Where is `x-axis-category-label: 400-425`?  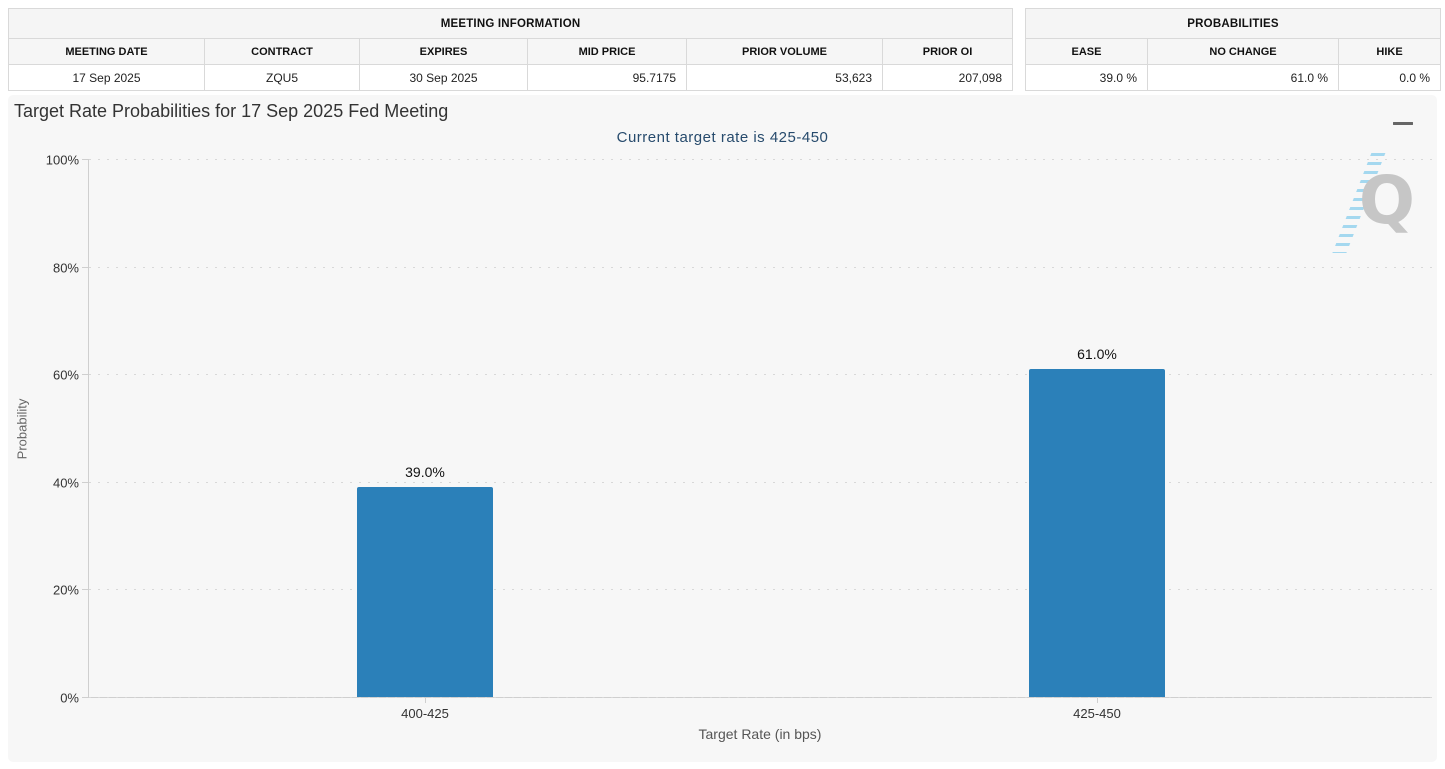 x-axis-category-label: 400-425 is located at coordinates (425, 713).